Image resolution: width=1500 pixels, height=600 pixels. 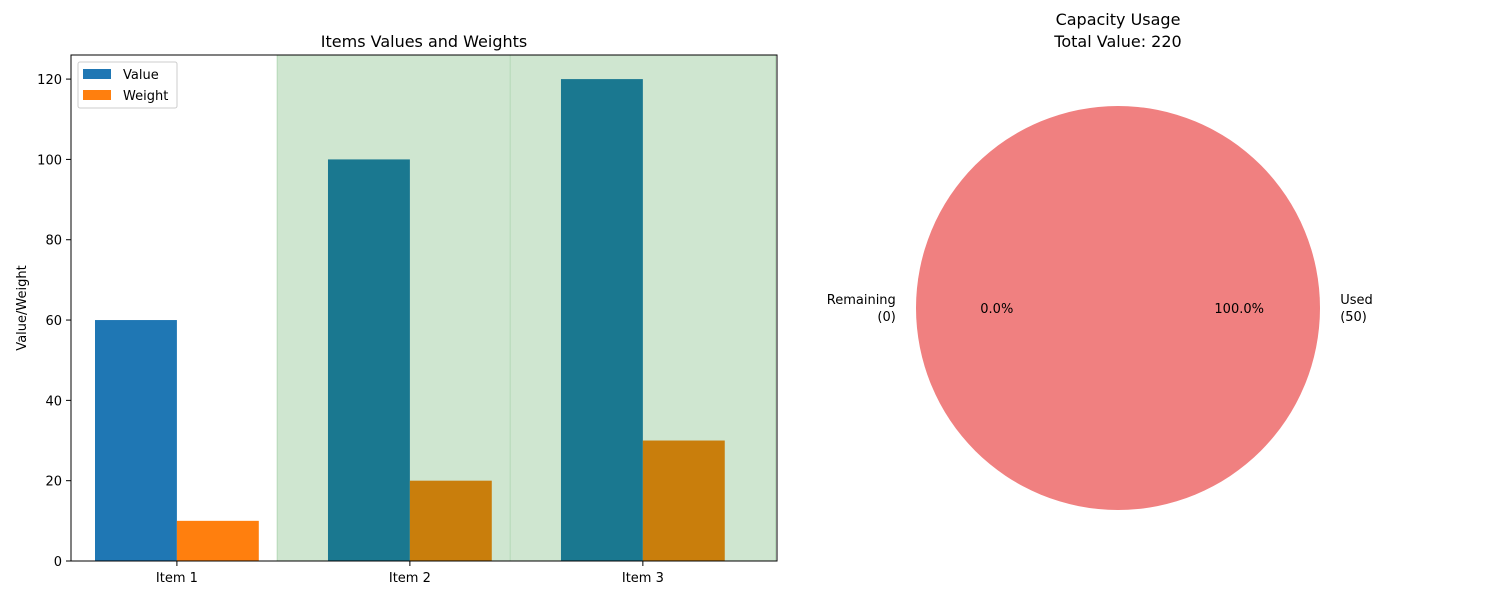 What do you see at coordinates (1353, 317) in the screenshot?
I see `pie-slice-value: (50)` at bounding box center [1353, 317].